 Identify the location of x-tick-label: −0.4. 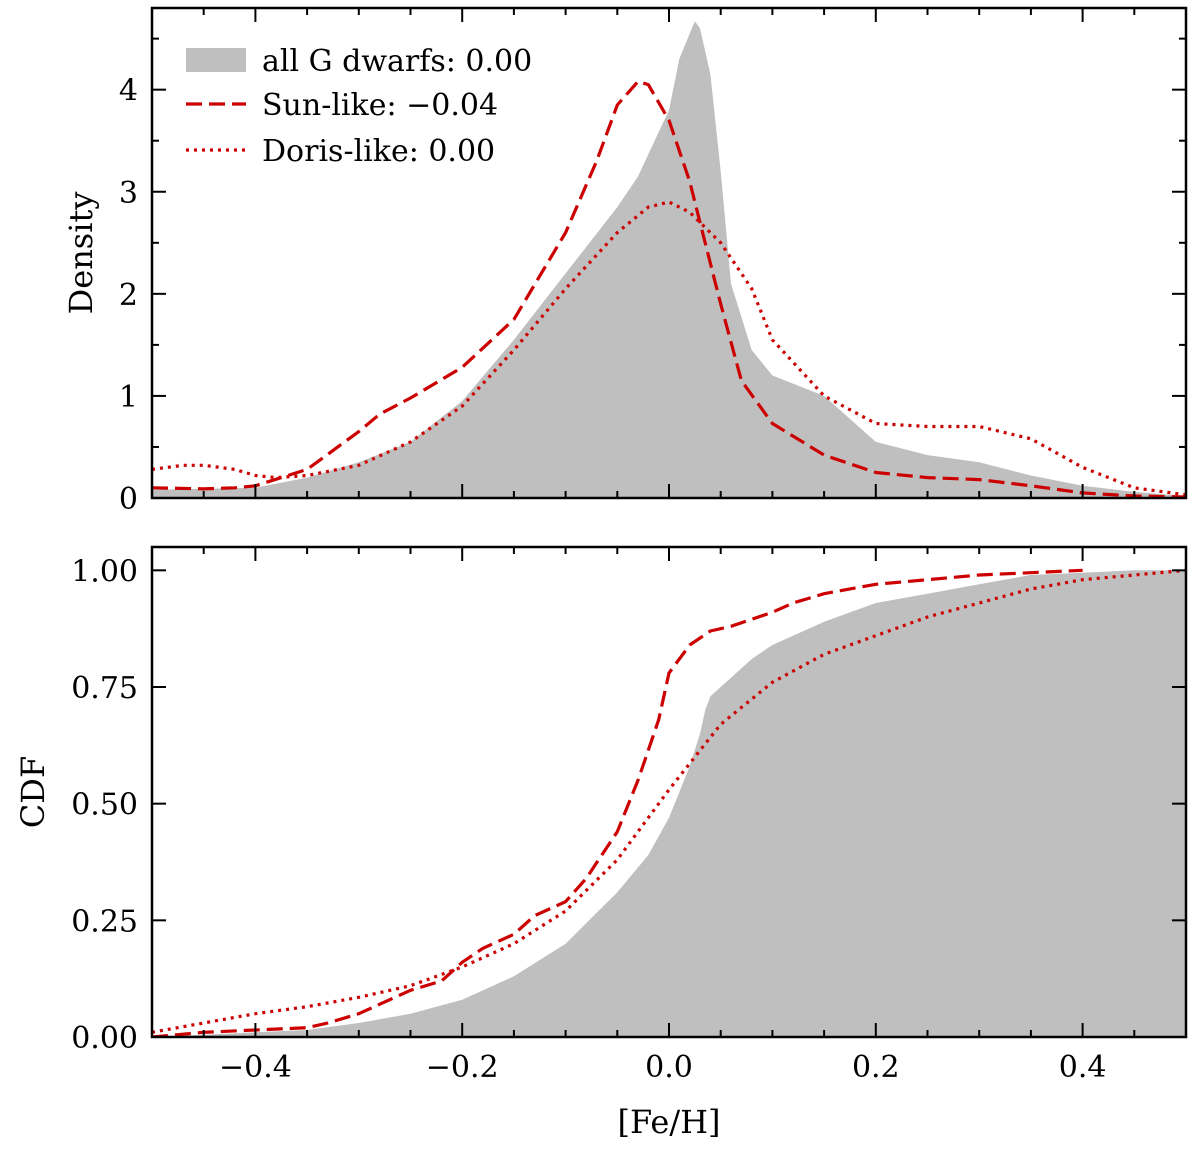
(255, 1067).